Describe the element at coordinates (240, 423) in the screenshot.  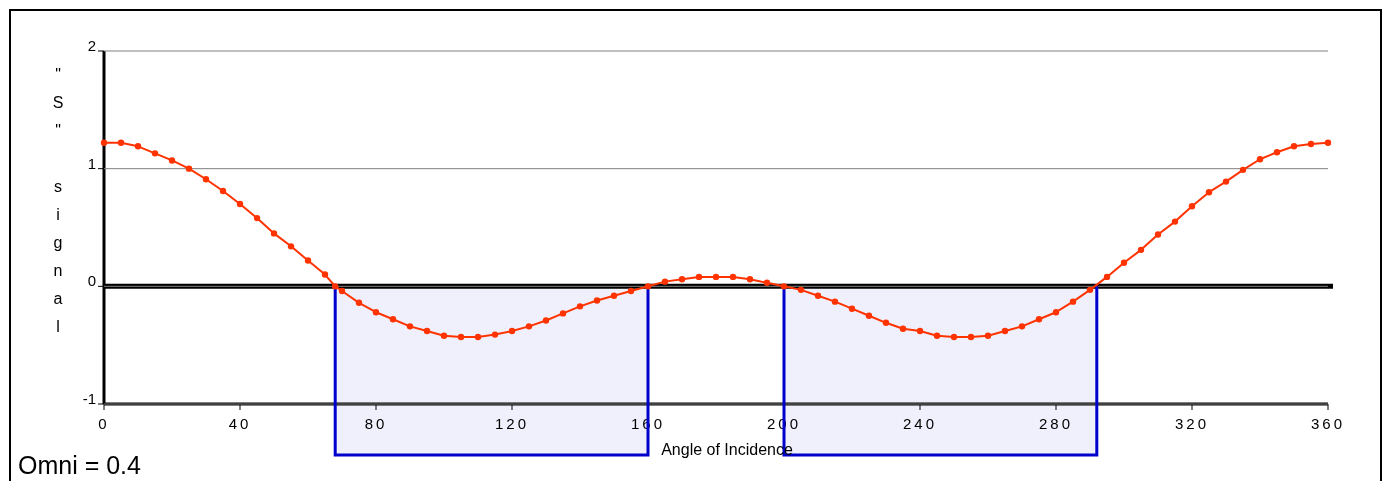
I see `x-tick-label: 40` at that location.